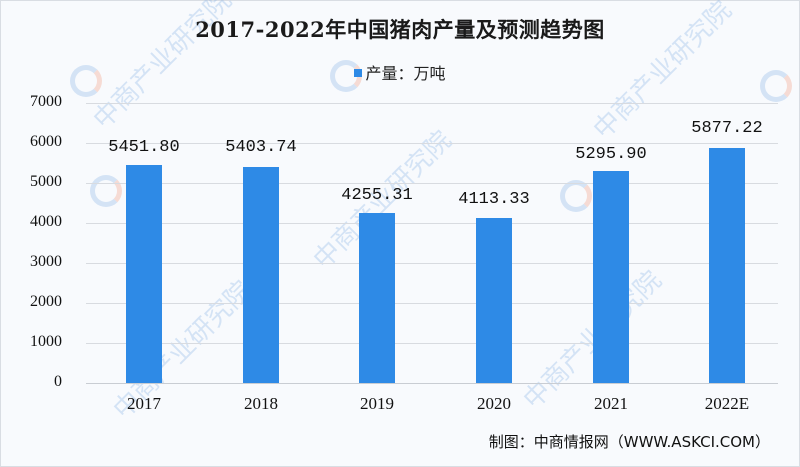  Describe the element at coordinates (46, 301) in the screenshot. I see `y-tick-label: 2000` at that location.